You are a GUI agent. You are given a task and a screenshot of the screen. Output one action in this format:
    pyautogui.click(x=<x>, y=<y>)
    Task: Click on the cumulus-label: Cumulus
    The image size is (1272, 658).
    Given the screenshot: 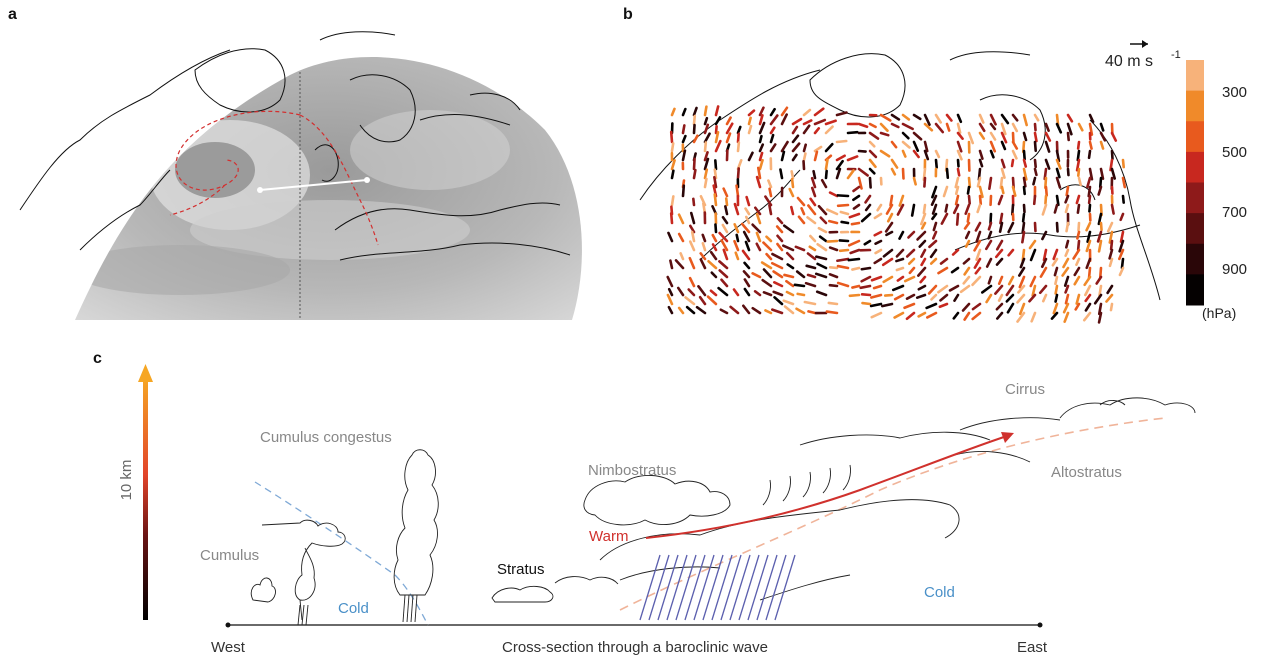 What is the action you would take?
    pyautogui.click(x=229, y=555)
    